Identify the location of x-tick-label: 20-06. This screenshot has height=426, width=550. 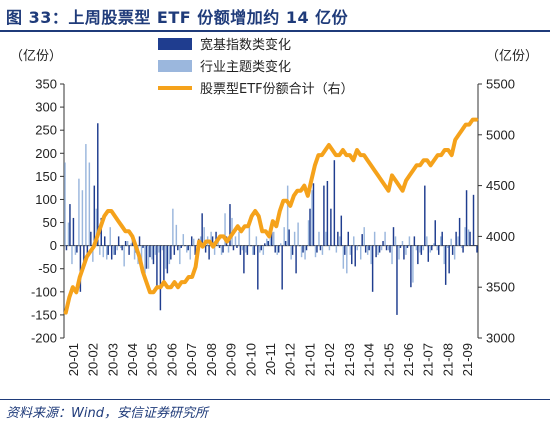
(171, 359).